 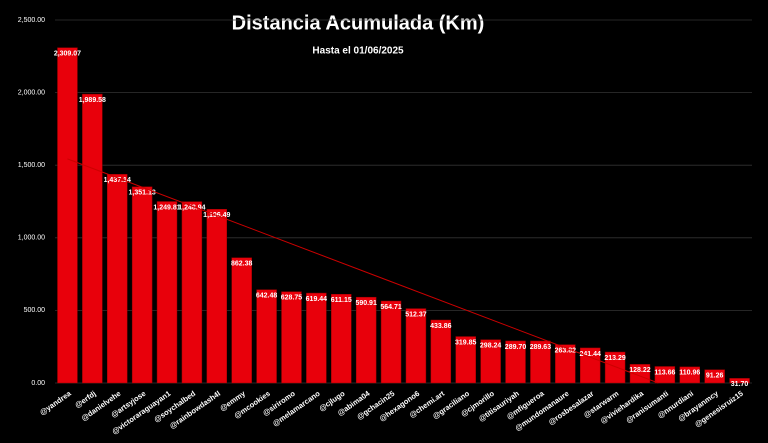 I want to click on y-tick-label: 0.00, so click(x=38, y=383).